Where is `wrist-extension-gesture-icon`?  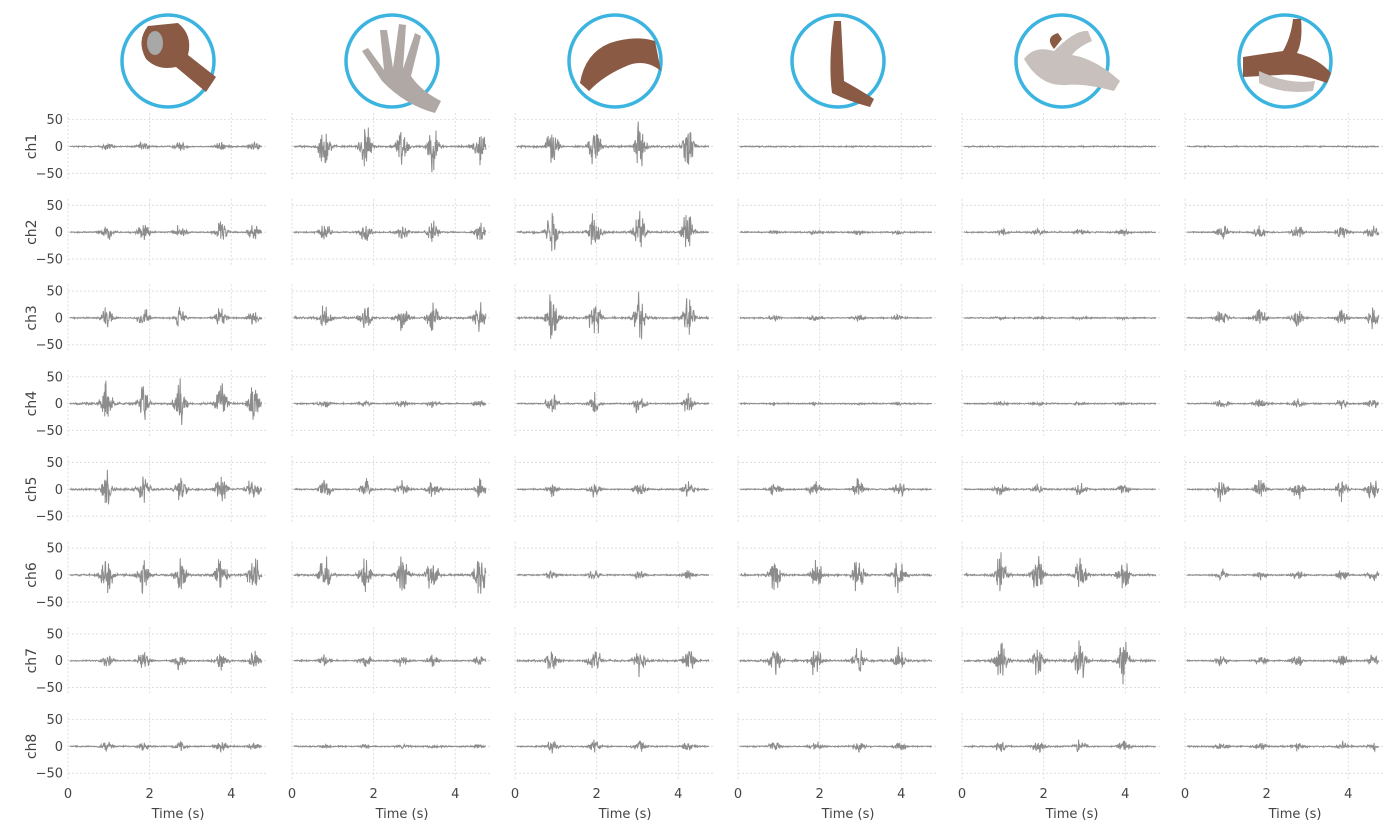 wrist-extension-gesture-icon is located at coordinates (838, 61).